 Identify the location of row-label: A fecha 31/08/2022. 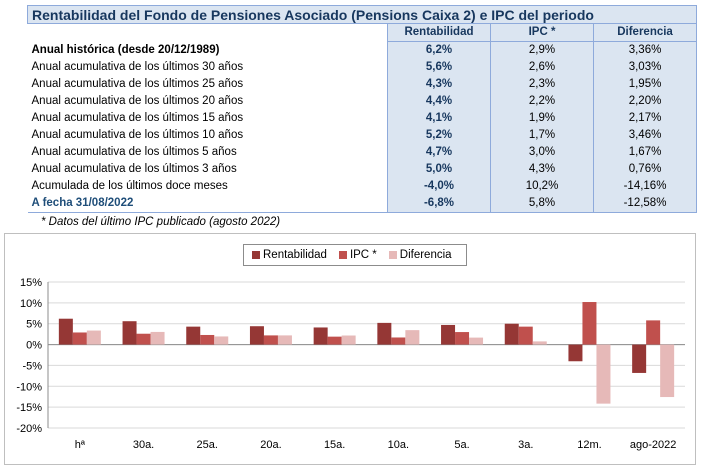
(207, 203).